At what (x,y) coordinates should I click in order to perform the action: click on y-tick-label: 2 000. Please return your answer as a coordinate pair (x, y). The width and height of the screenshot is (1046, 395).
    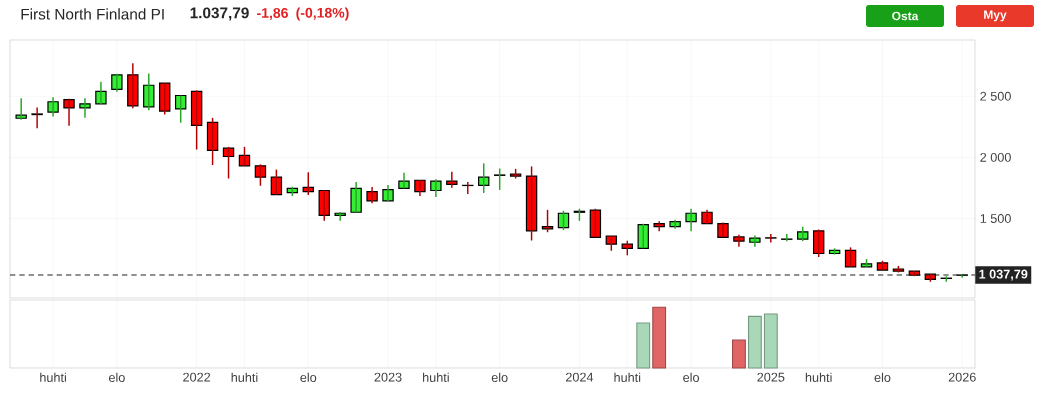
    Looking at the image, I should click on (995, 157).